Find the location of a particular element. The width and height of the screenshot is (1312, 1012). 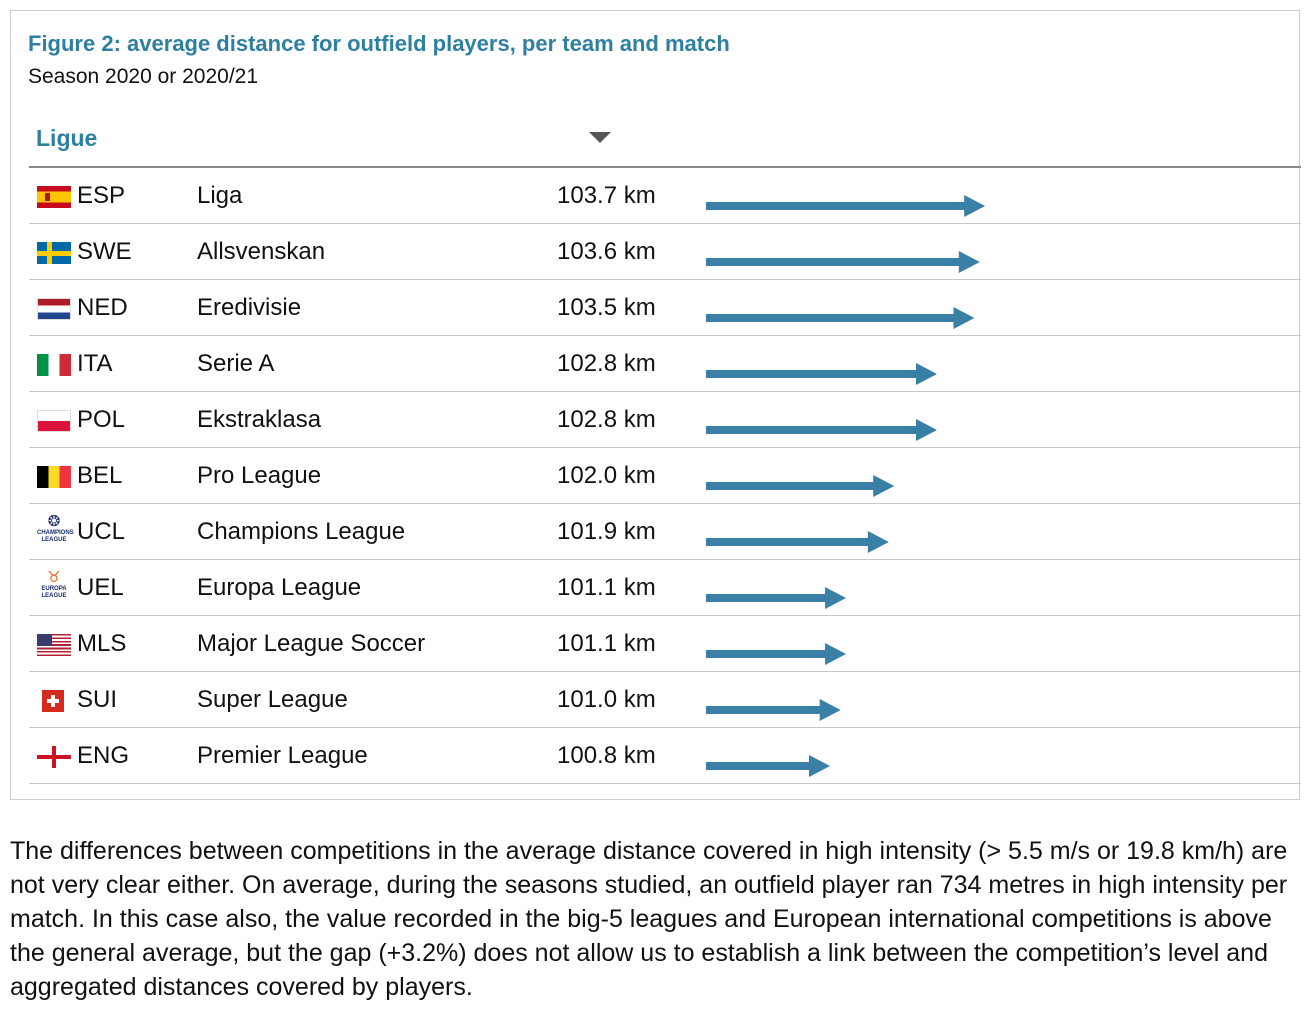

figure-subtitle: Season 2020 or 2020/21 is located at coordinates (143, 76).